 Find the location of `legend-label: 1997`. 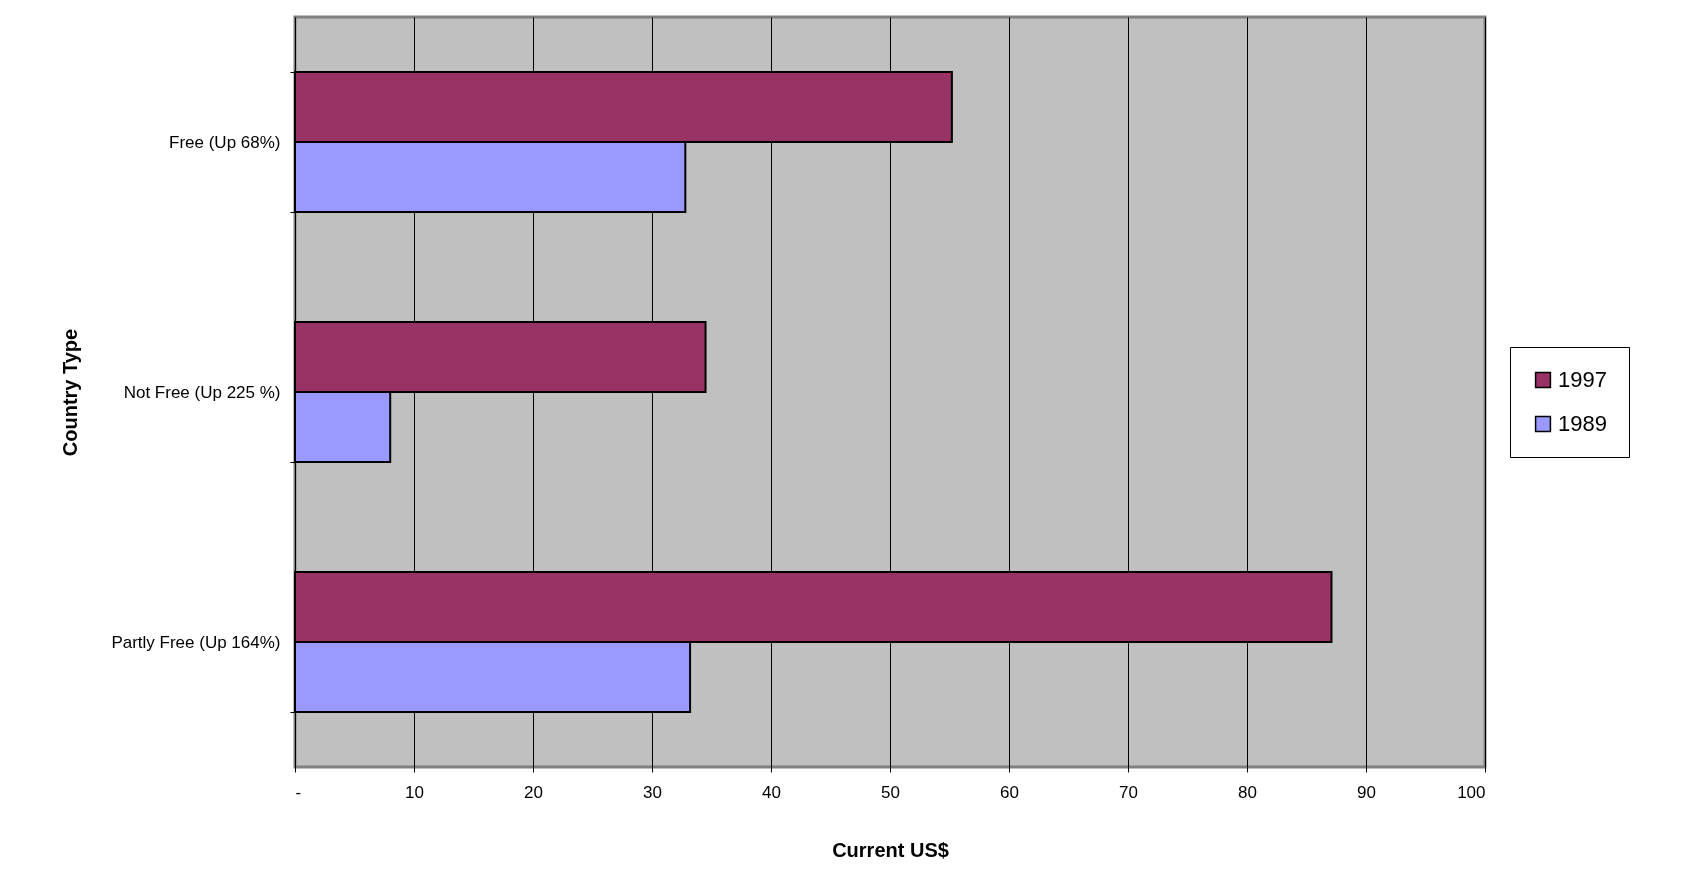

legend-label: 1997 is located at coordinates (1582, 379).